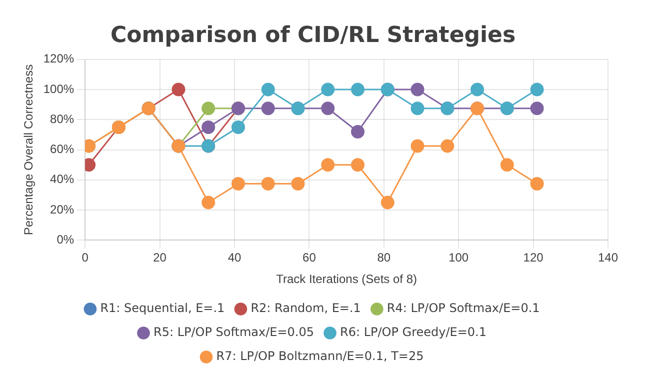  What do you see at coordinates (309, 257) in the screenshot?
I see `x-tick-label: 60` at bounding box center [309, 257].